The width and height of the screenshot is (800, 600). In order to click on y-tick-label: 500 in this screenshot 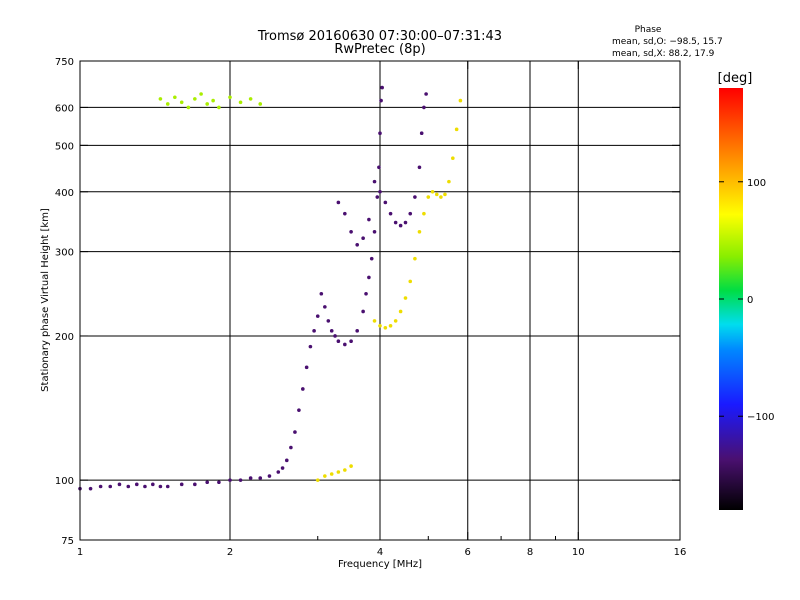, I will do `click(64, 146)`.